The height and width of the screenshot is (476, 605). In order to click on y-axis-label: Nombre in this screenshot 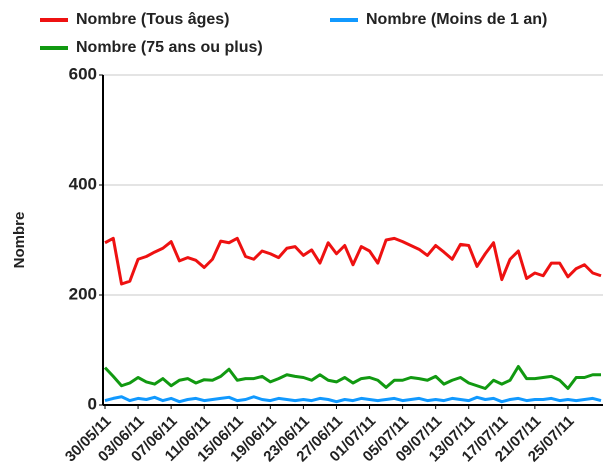, I will do `click(19, 240)`.